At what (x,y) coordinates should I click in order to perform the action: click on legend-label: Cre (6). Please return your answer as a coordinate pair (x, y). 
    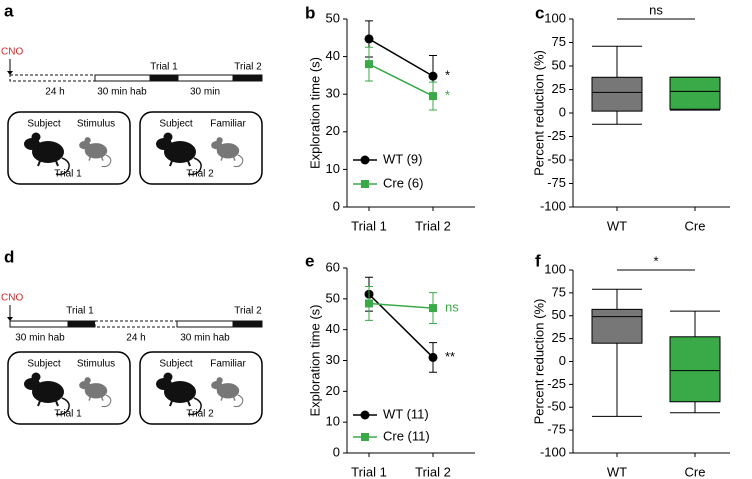
    Looking at the image, I should click on (403, 182).